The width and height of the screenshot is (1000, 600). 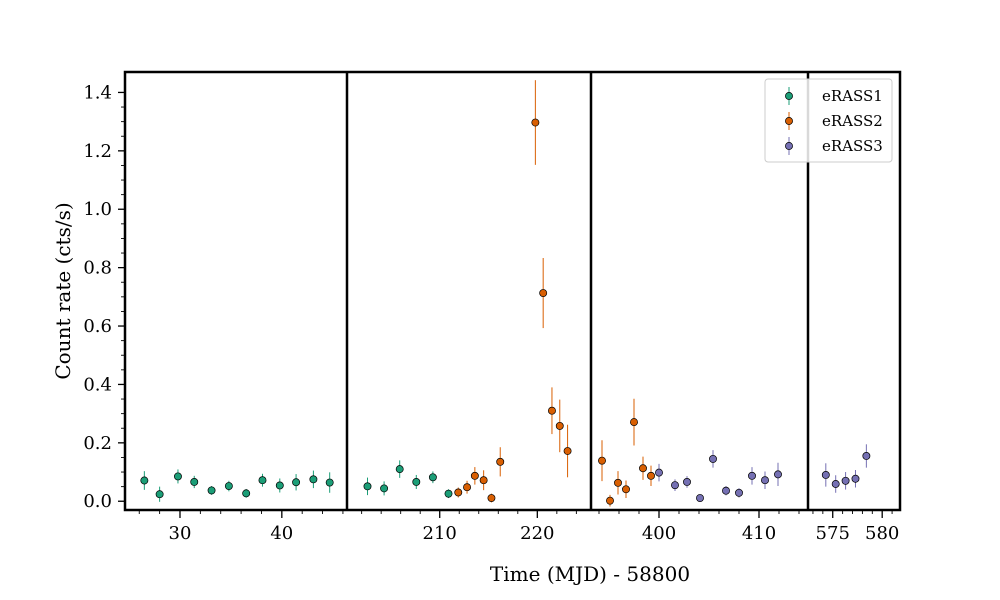 I want to click on y-tick-label: 1.0, so click(x=97, y=209).